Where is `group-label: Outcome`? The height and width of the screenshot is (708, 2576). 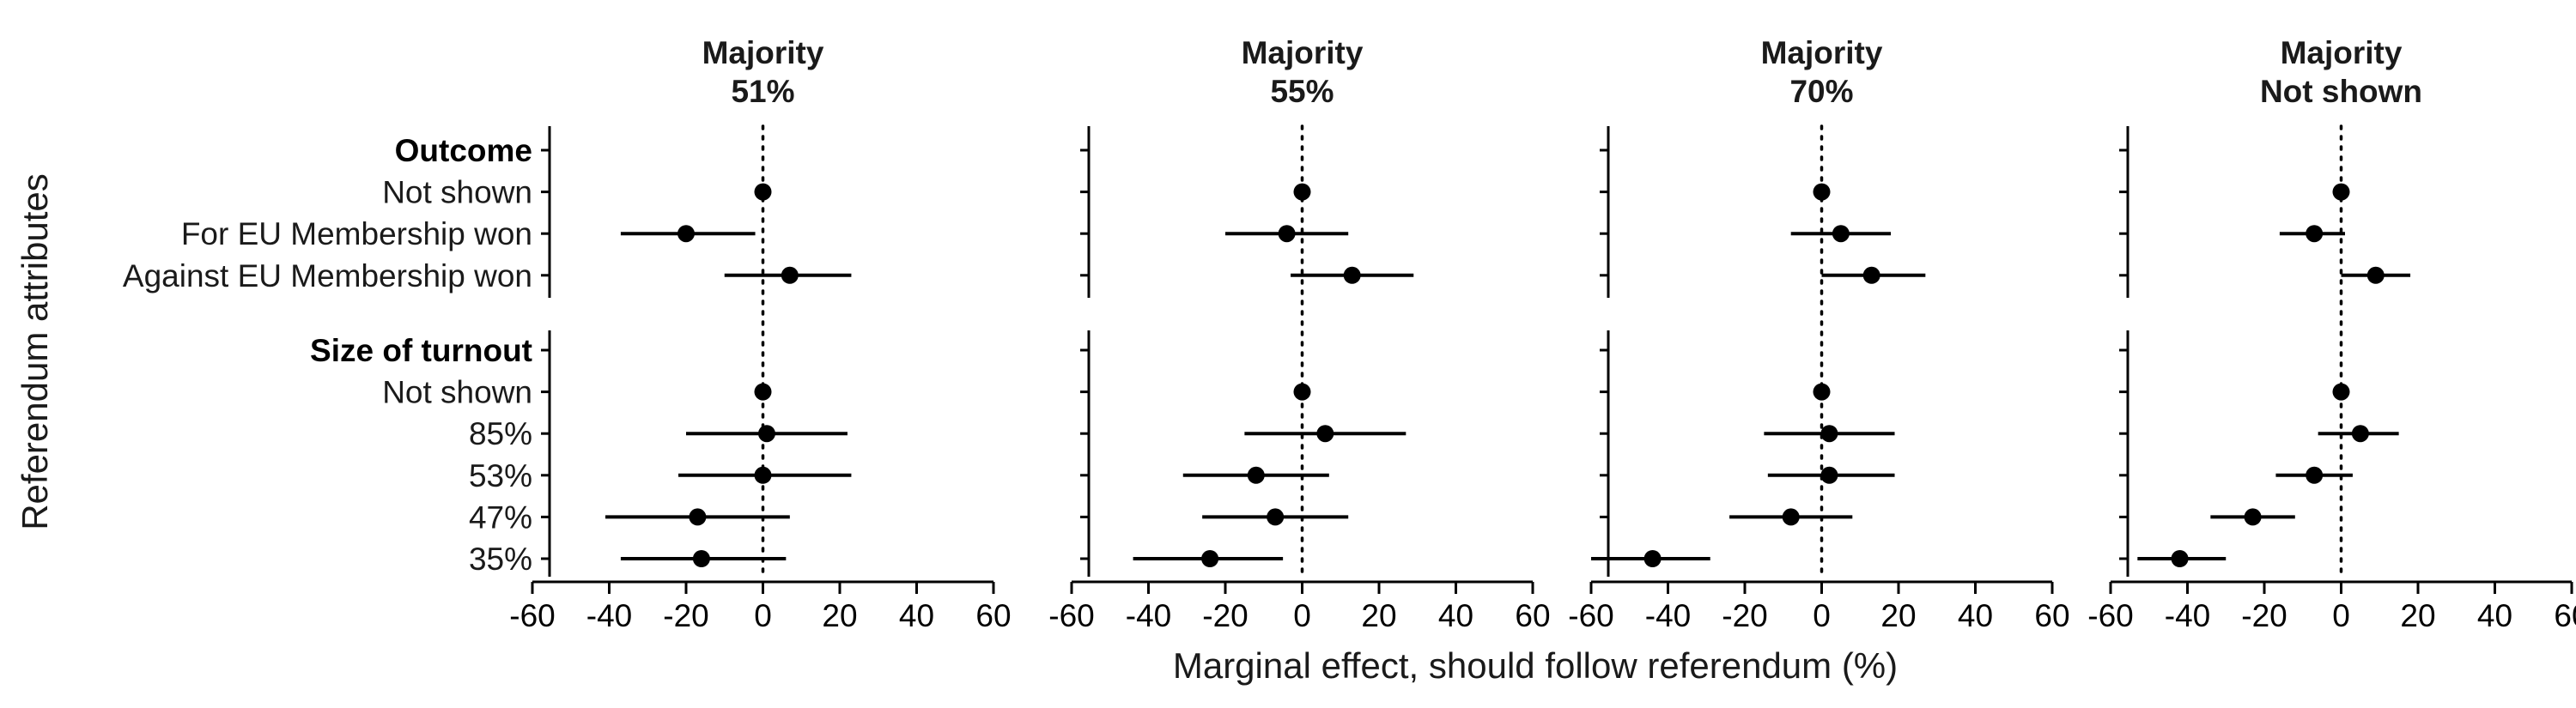
group-label: Outcome is located at coordinates (463, 150).